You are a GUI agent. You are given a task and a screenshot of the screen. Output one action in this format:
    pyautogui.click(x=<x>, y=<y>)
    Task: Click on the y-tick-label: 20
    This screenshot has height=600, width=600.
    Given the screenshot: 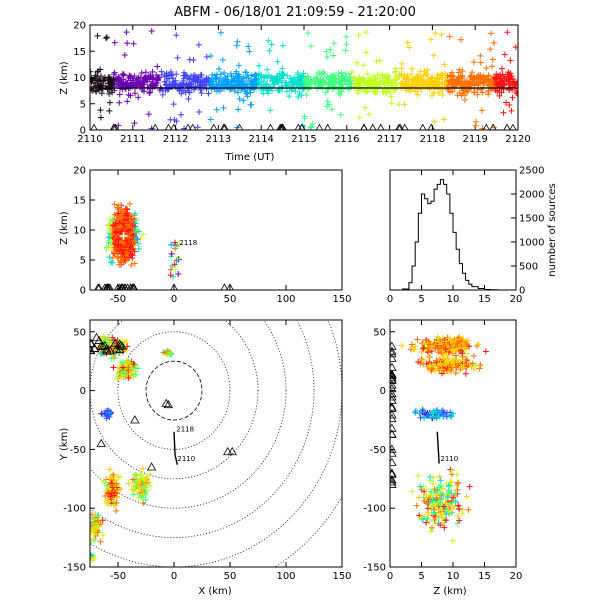 What is the action you would take?
    pyautogui.click(x=79, y=171)
    